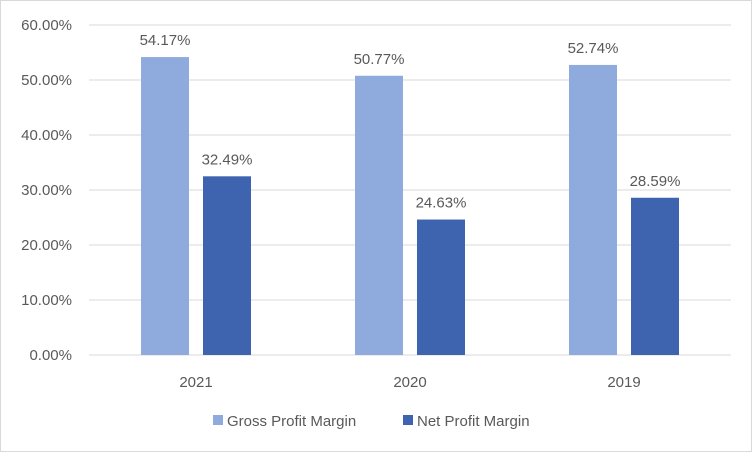  Describe the element at coordinates (46, 245) in the screenshot. I see `y-tick-label: 20.00%` at that location.